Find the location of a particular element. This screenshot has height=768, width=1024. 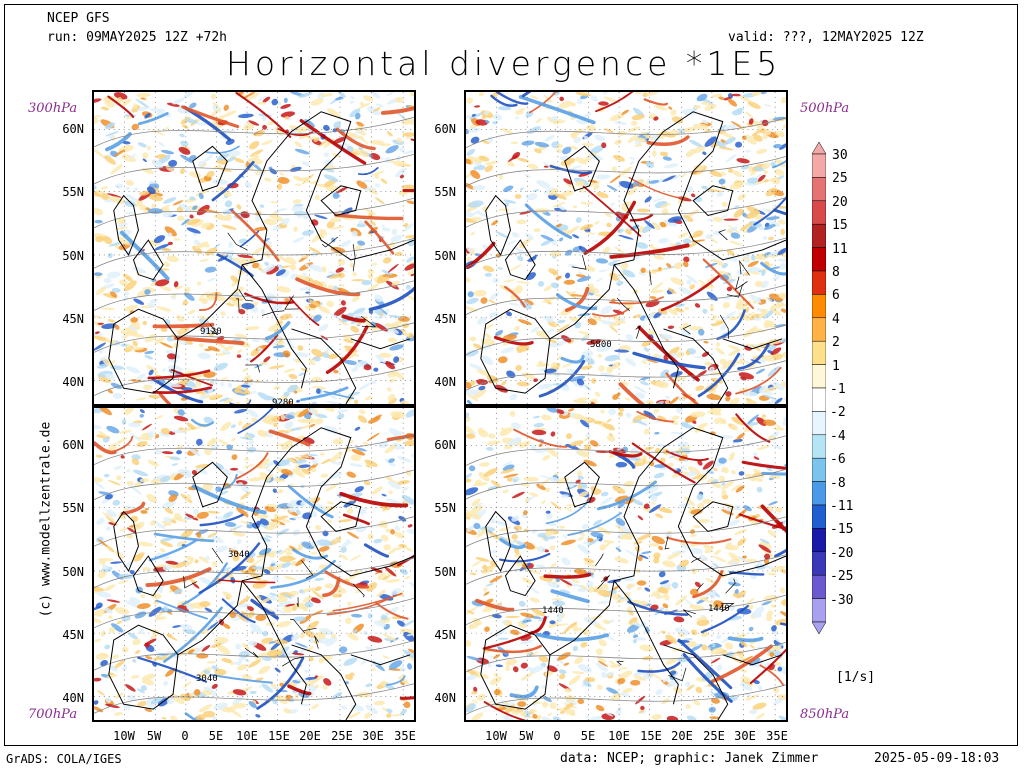

model-name: NCEP GFS is located at coordinates (78, 18).